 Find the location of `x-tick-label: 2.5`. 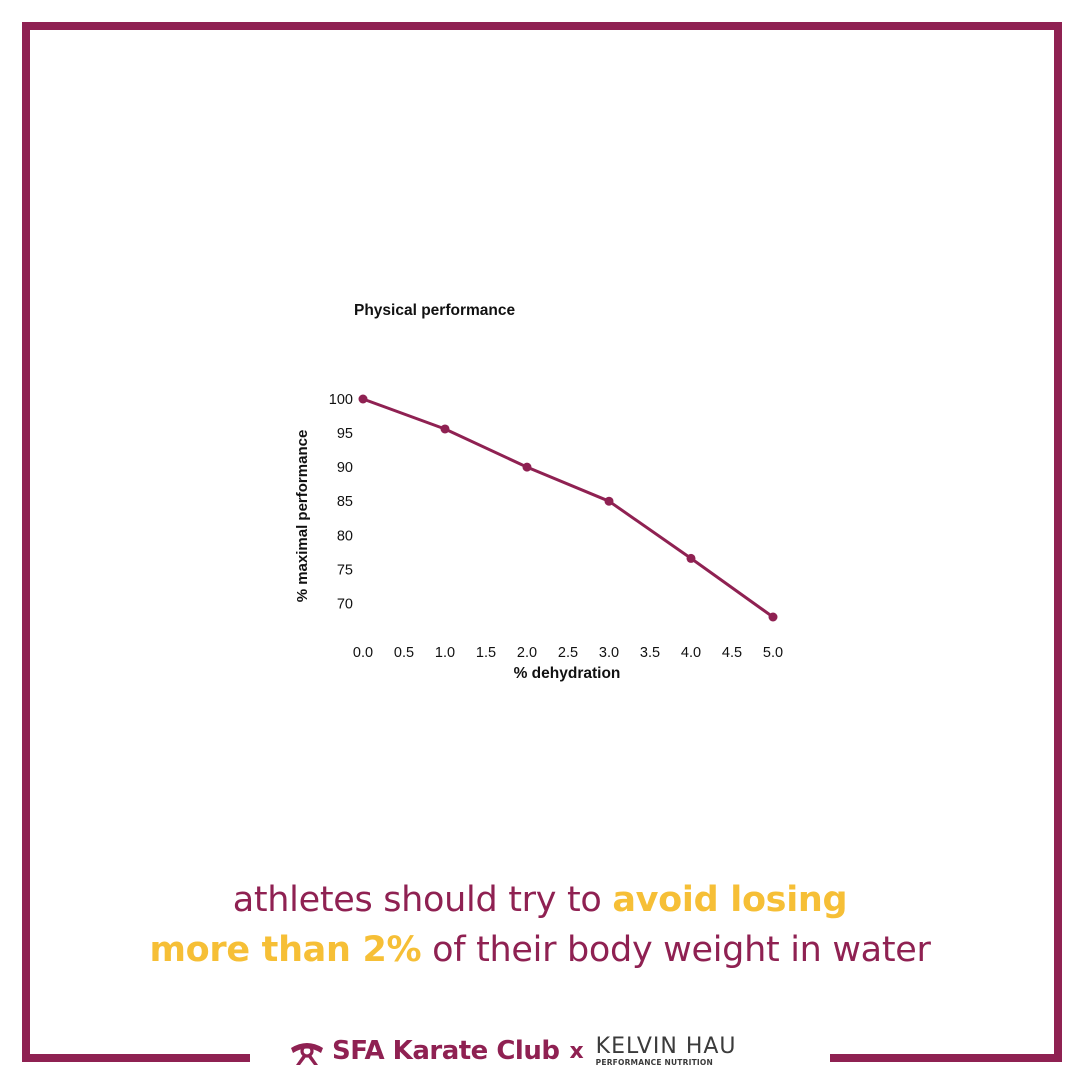

x-tick-label: 2.5 is located at coordinates (568, 653).